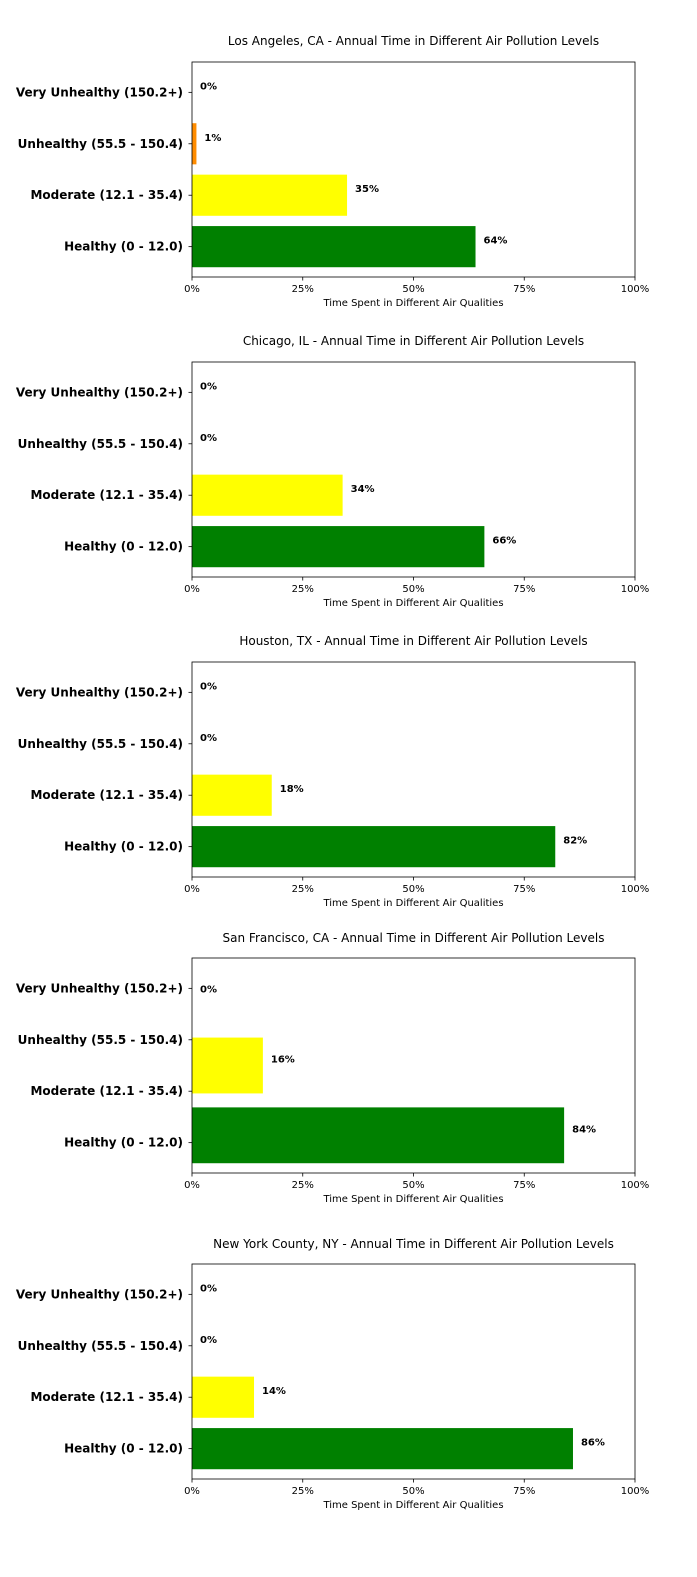 Image resolution: width=697 pixels, height=1577 pixels. I want to click on data-label: 84%, so click(584, 1129).